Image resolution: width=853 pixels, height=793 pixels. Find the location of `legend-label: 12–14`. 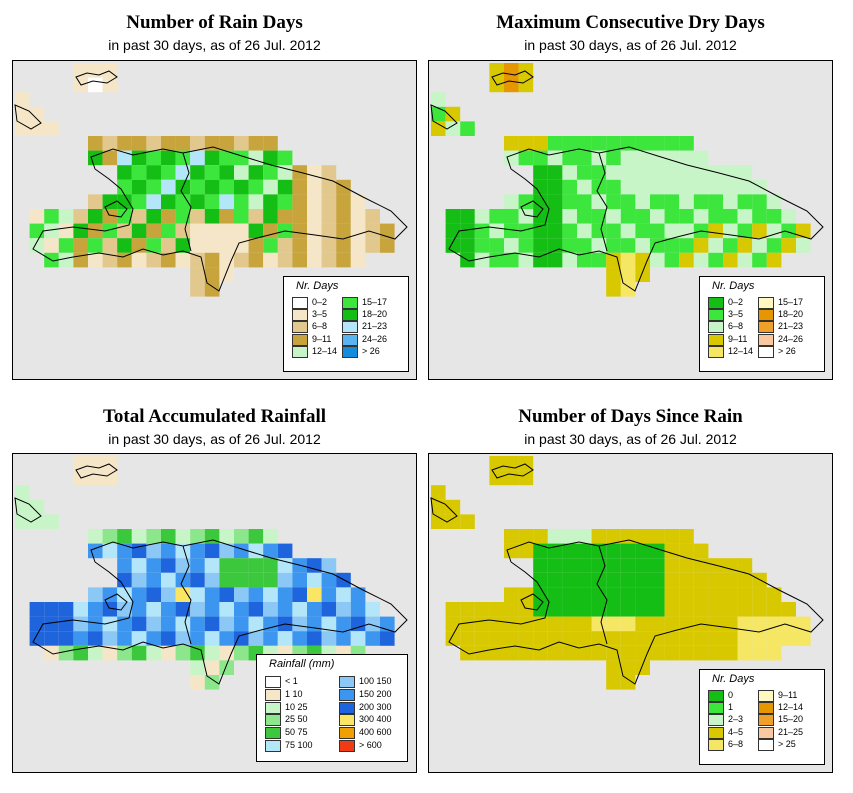

legend-label: 12–14 is located at coordinates (791, 707).